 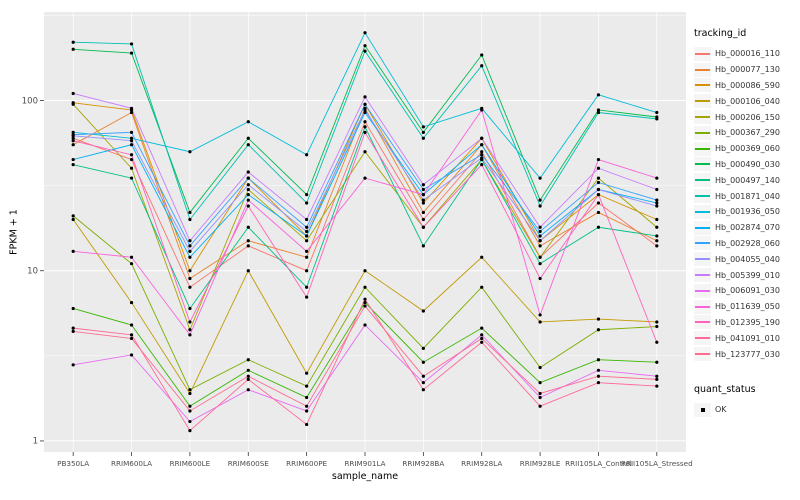 I want to click on legend-item-label: Hb_005399_010, so click(x=747, y=275).